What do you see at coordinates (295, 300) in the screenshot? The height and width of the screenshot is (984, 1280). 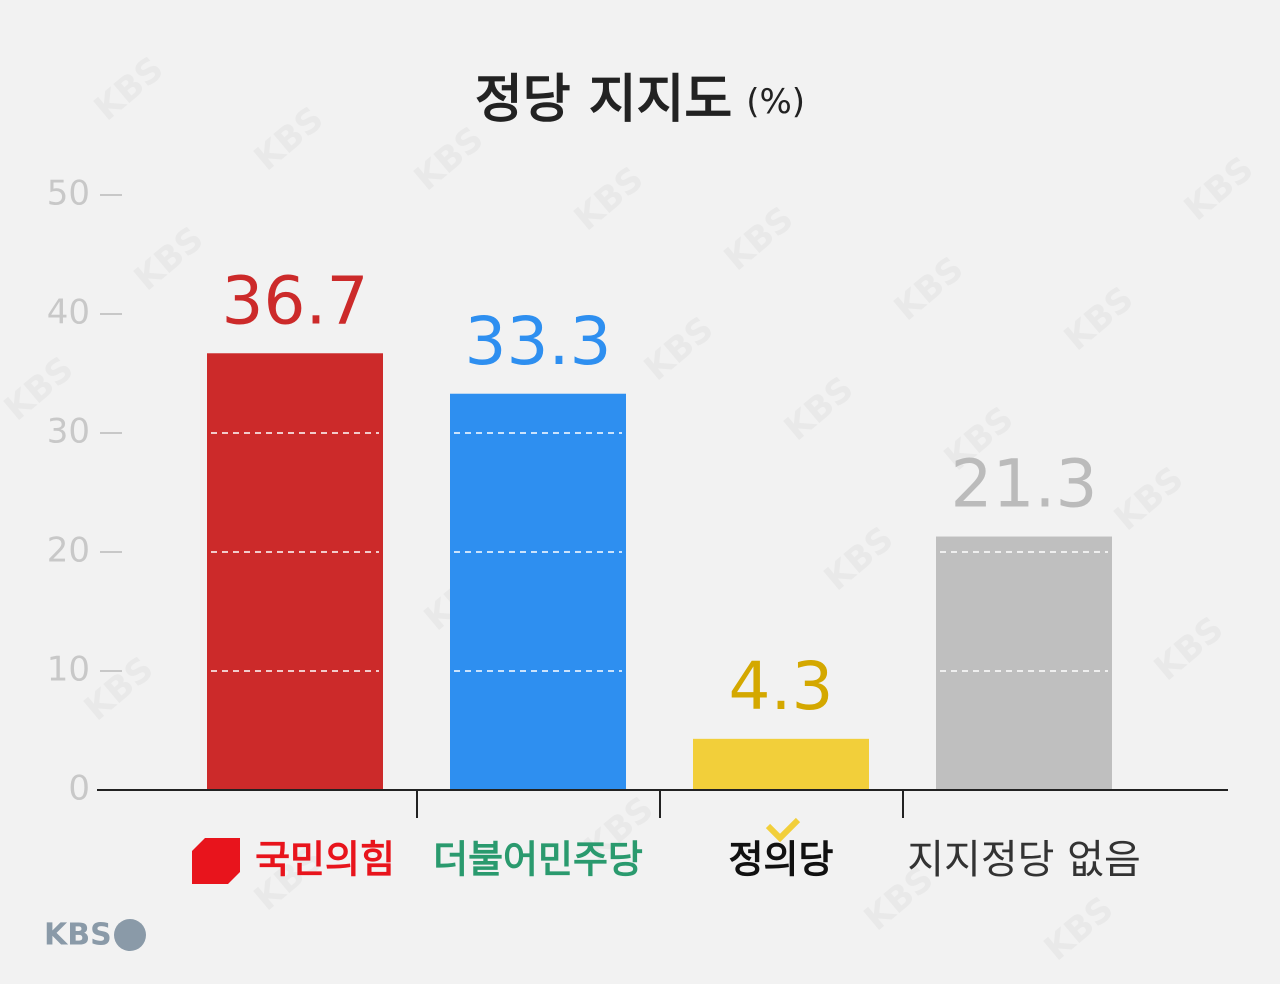 I see `value-label: 36.7` at bounding box center [295, 300].